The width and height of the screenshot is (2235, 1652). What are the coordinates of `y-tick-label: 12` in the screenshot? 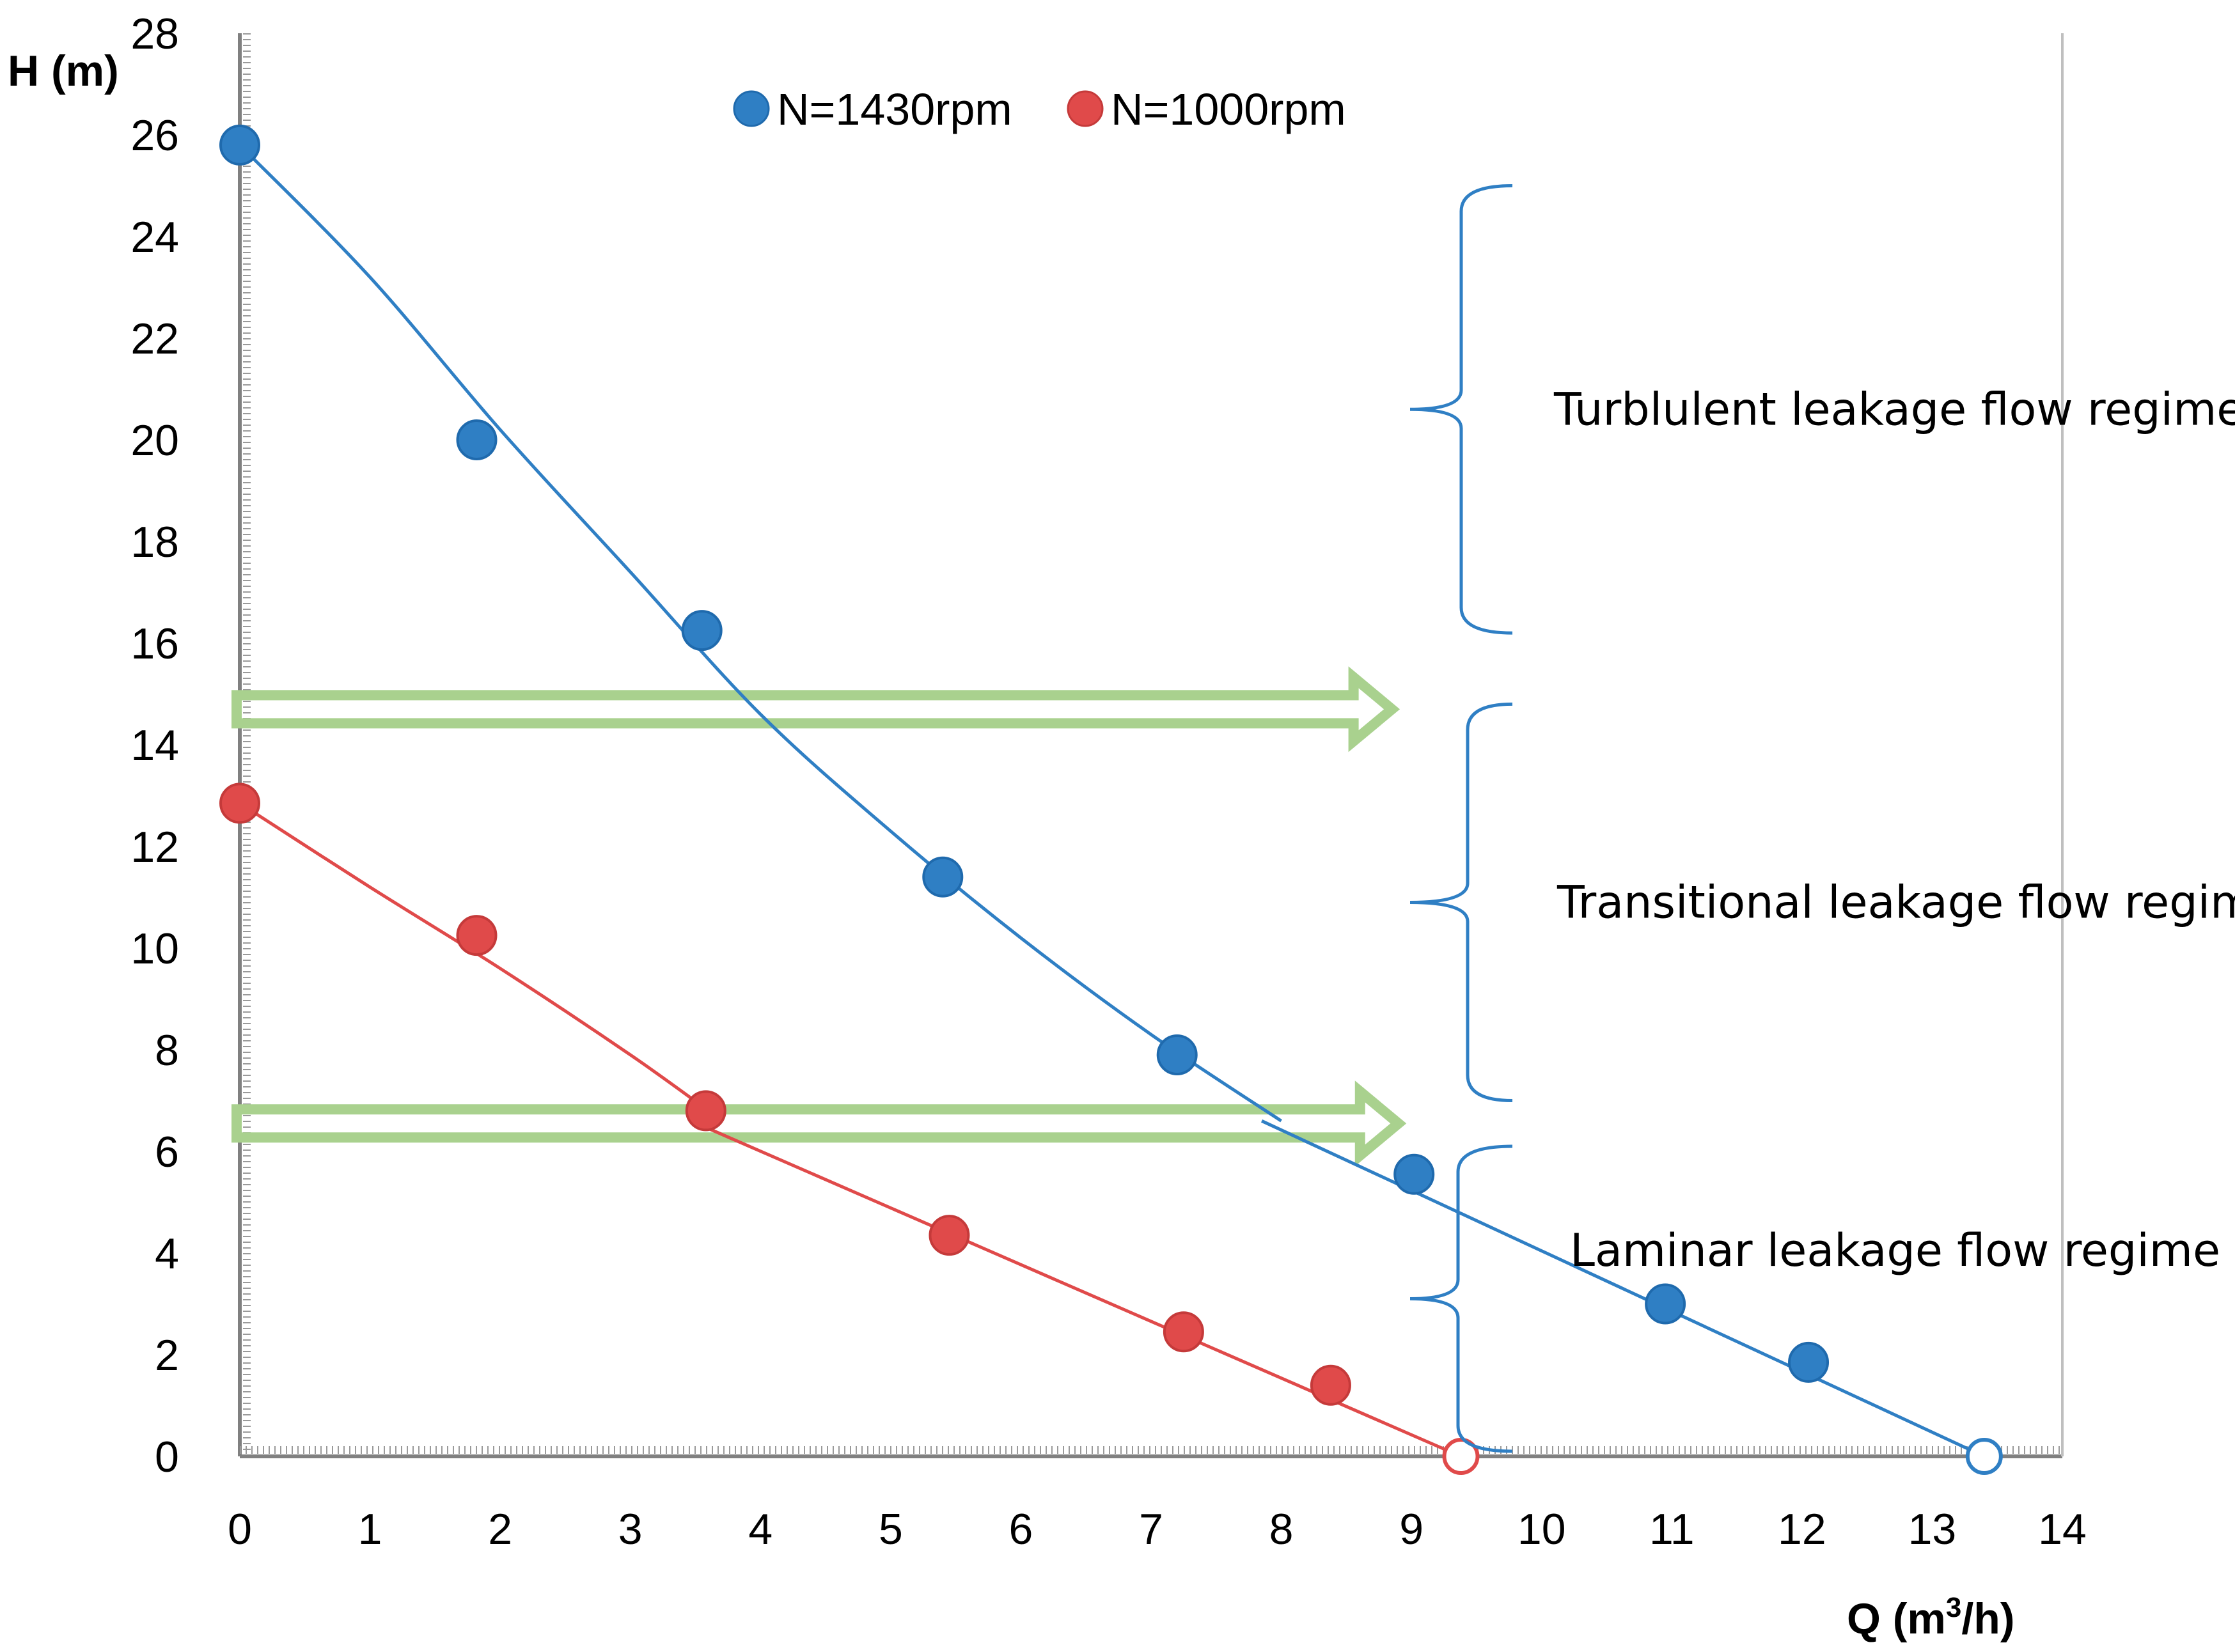 It's located at (154, 847).